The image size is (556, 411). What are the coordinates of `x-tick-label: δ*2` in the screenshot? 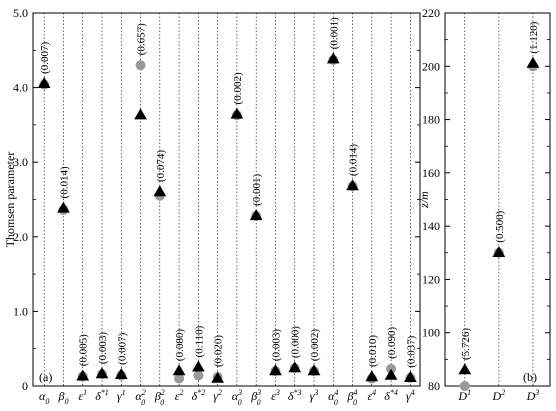 It's located at (199, 395).